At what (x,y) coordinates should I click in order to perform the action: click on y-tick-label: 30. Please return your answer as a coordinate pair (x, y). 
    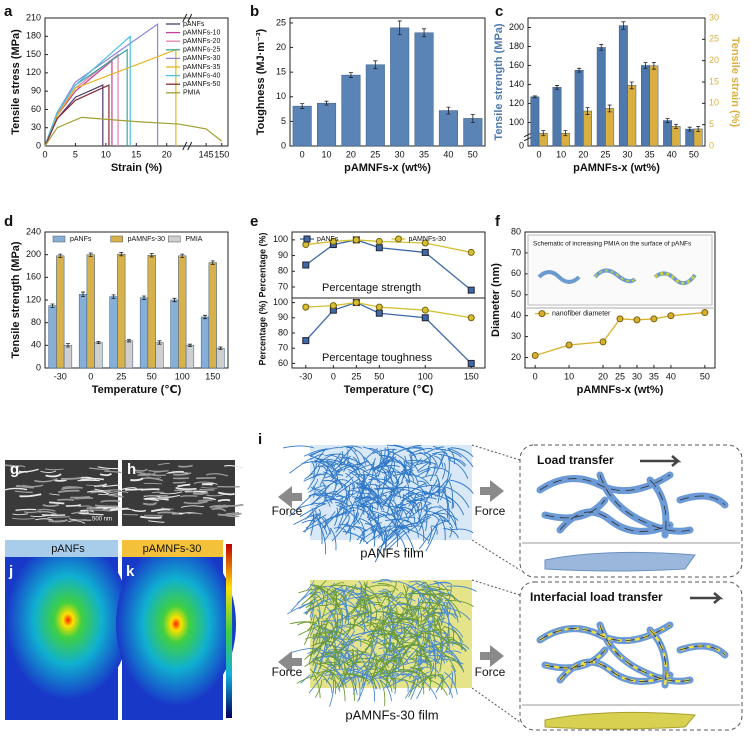
    Looking at the image, I should click on (36, 127).